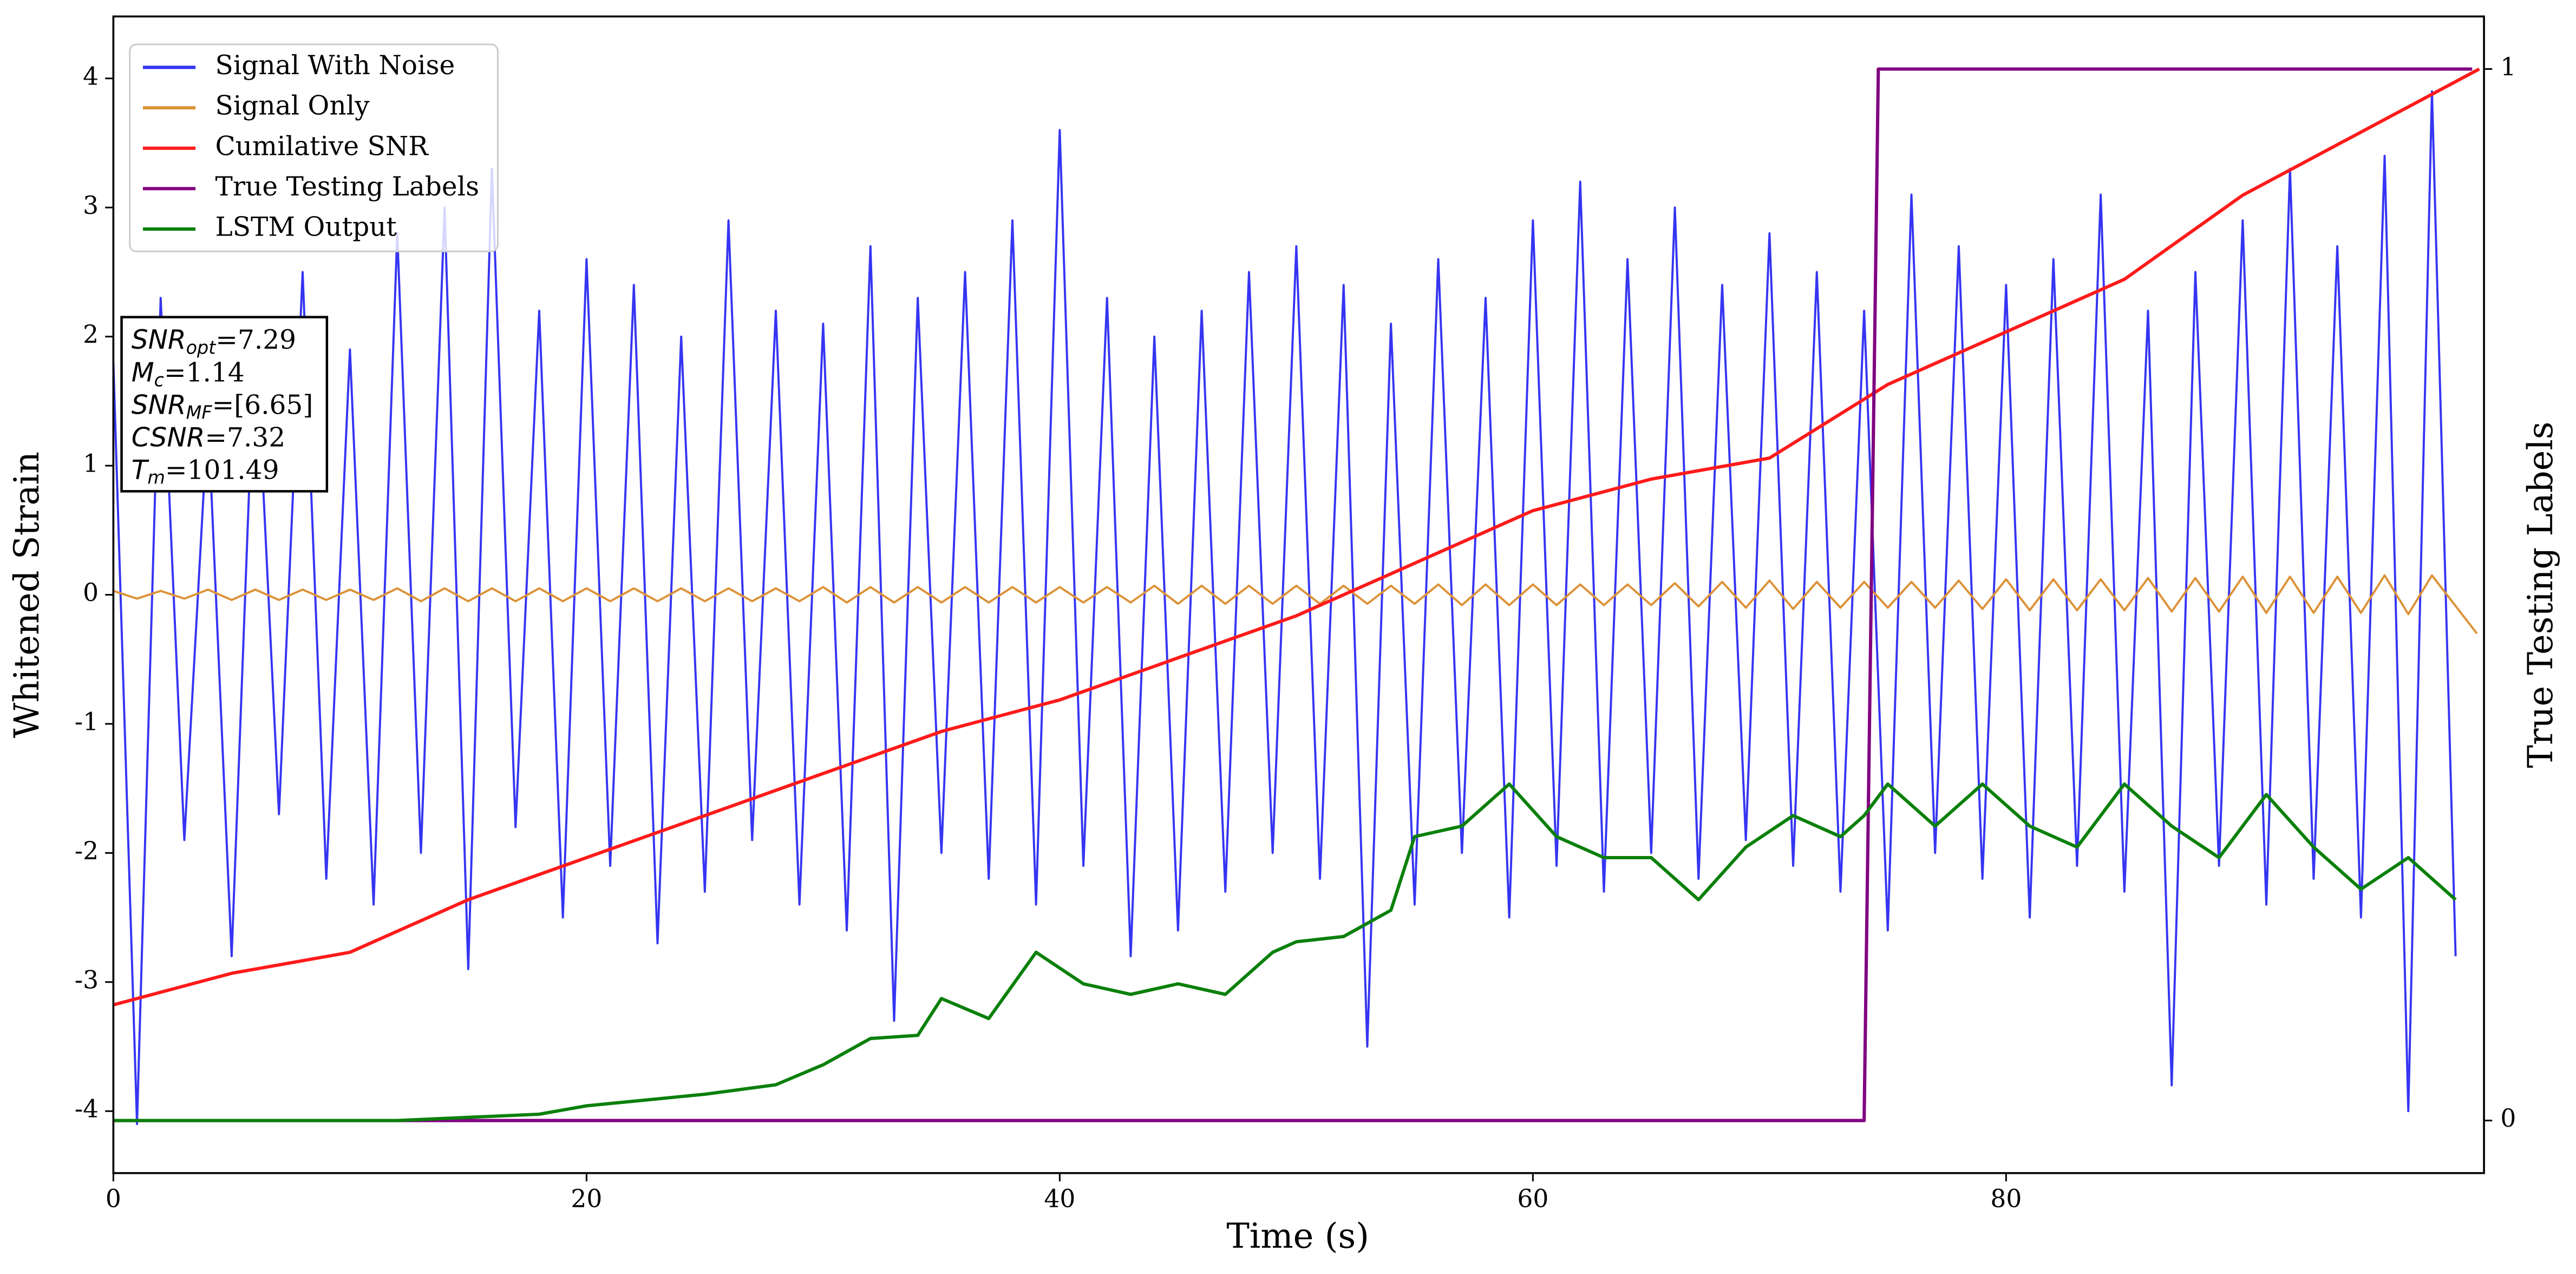 Image resolution: width=2576 pixels, height=1274 pixels. Describe the element at coordinates (204, 372) in the screenshot. I see `annotation-value: =1.14` at that location.